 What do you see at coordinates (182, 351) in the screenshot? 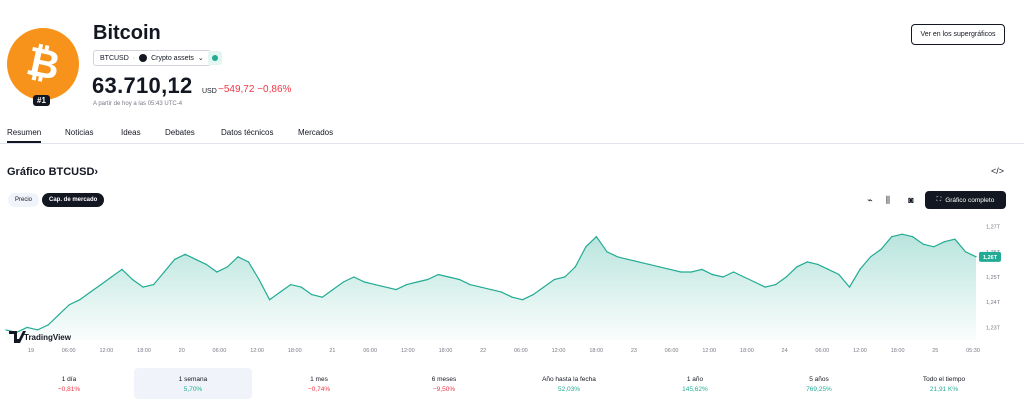
I see `x-tick-label: 20` at bounding box center [182, 351].